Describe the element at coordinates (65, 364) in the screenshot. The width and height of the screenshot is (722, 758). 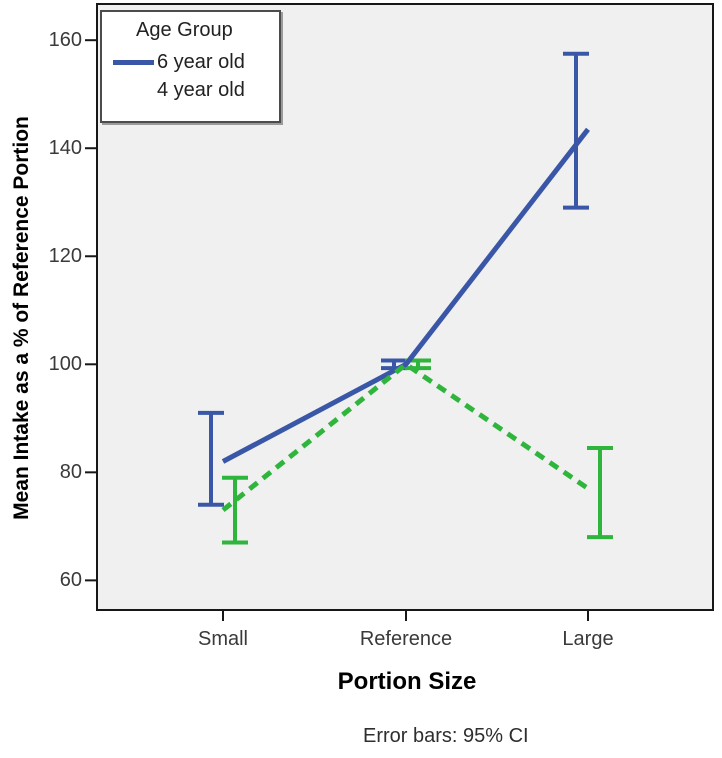
I see `y-tick-label: 100` at that location.